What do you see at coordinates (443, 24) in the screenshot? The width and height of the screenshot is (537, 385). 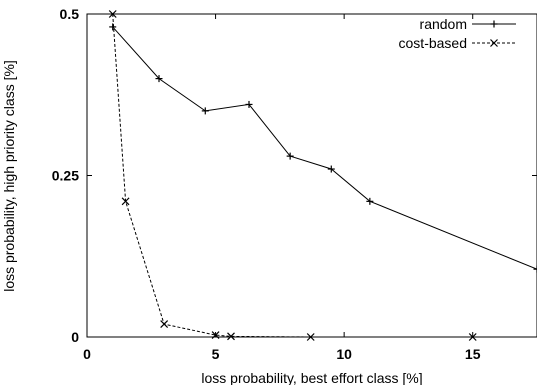 I see `legend-label-random: random` at bounding box center [443, 24].